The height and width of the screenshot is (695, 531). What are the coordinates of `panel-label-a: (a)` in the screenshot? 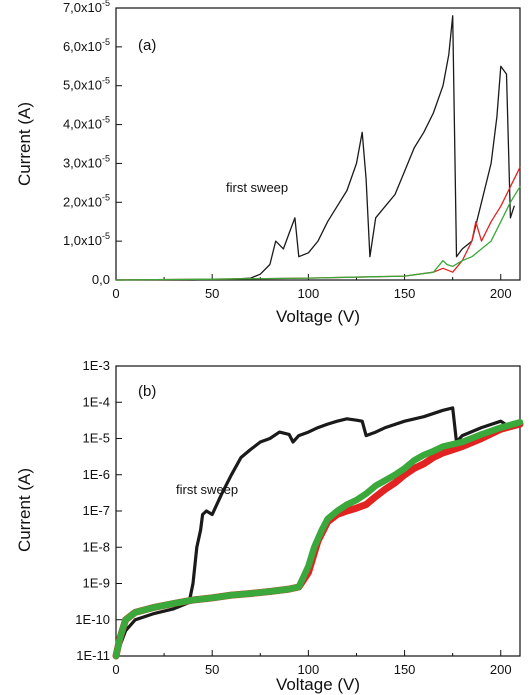 It's located at (147, 45).